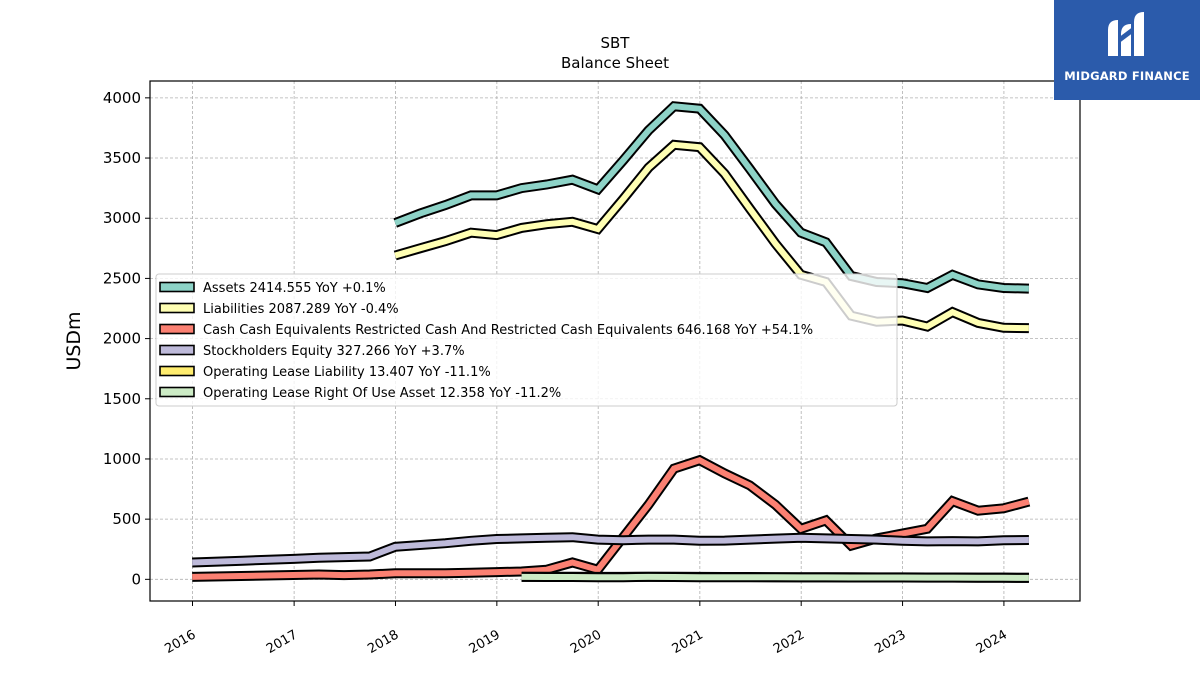  What do you see at coordinates (122, 339) in the screenshot?
I see `y-tick-label: 2000` at bounding box center [122, 339].